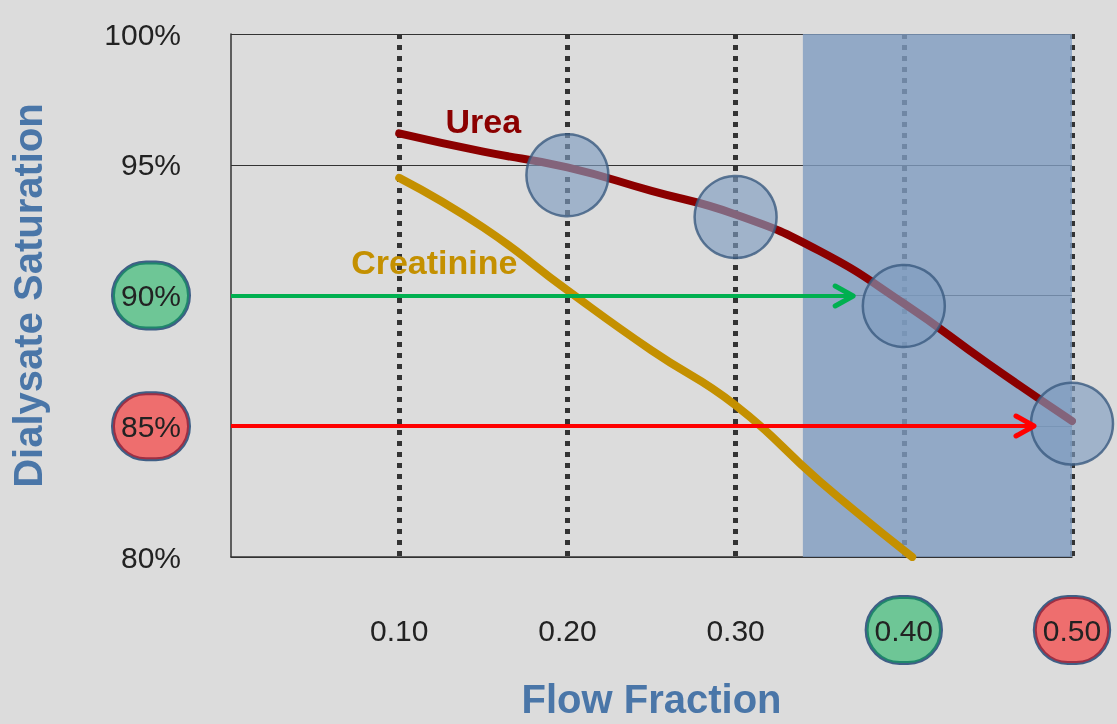 Image resolution: width=1117 pixels, height=724 pixels. I want to click on x-tick-label: 0.40, so click(903, 630).